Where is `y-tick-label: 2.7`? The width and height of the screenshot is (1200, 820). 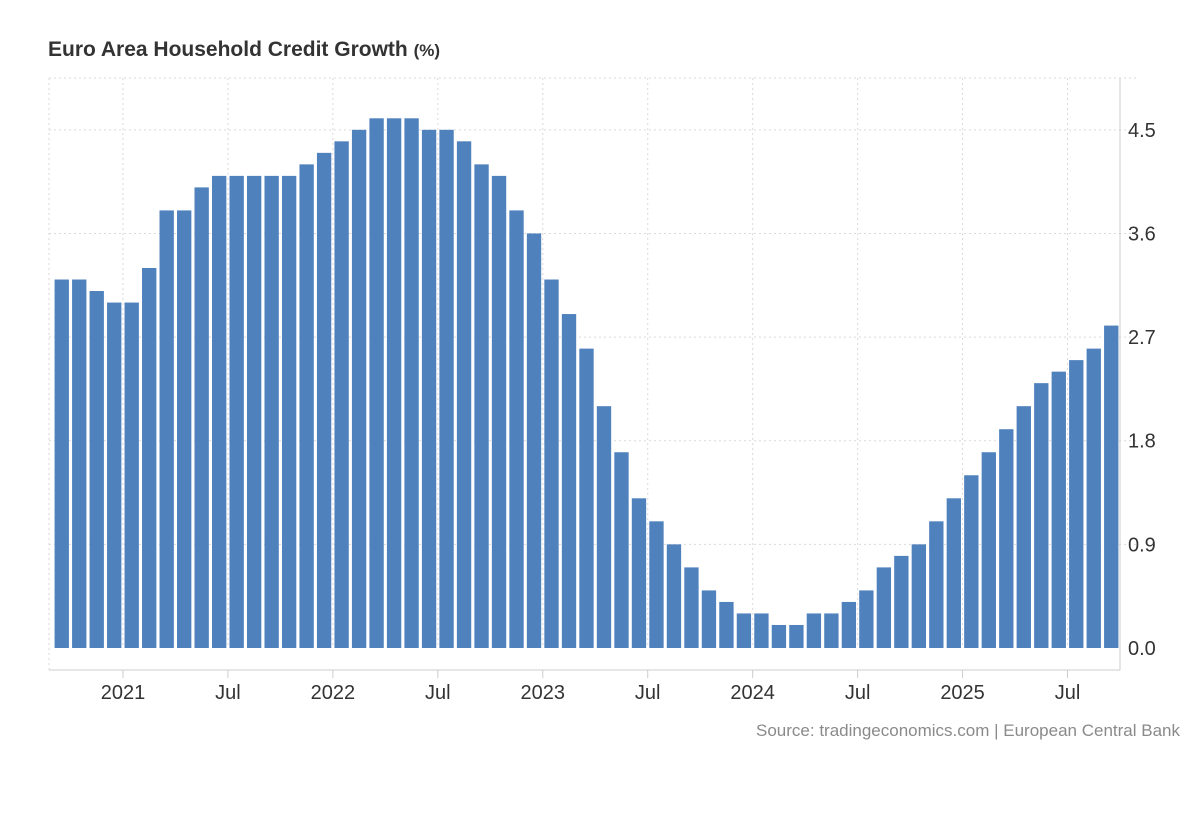
y-tick-label: 2.7 is located at coordinates (1142, 338).